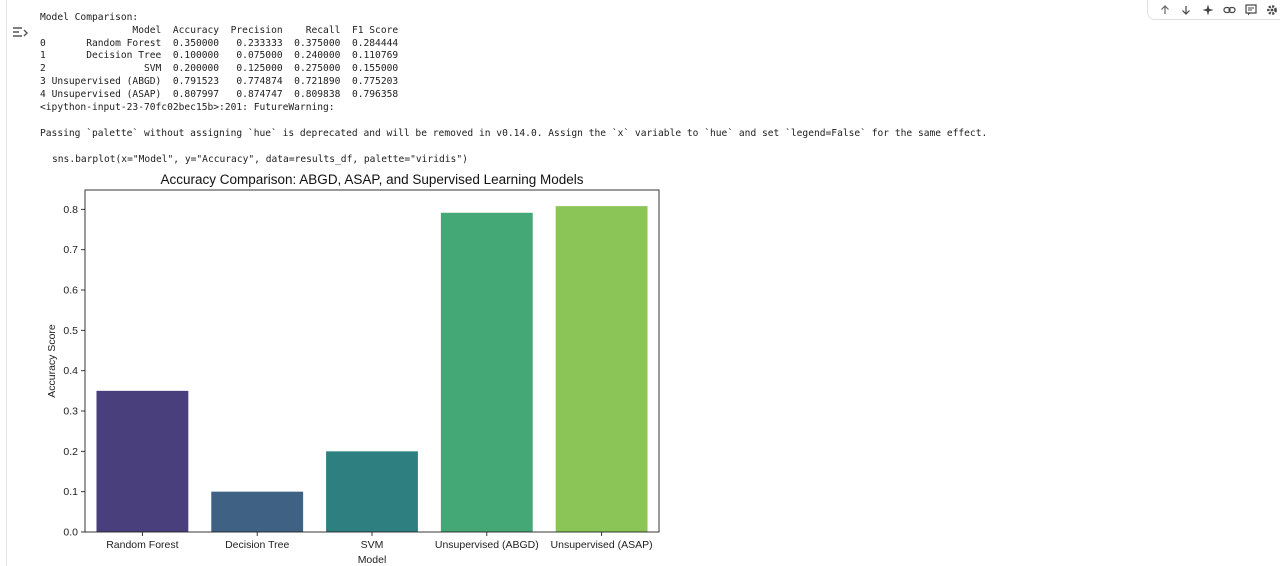 Image resolution: width=1280 pixels, height=566 pixels. I want to click on x-axis-label: Model, so click(372, 560).